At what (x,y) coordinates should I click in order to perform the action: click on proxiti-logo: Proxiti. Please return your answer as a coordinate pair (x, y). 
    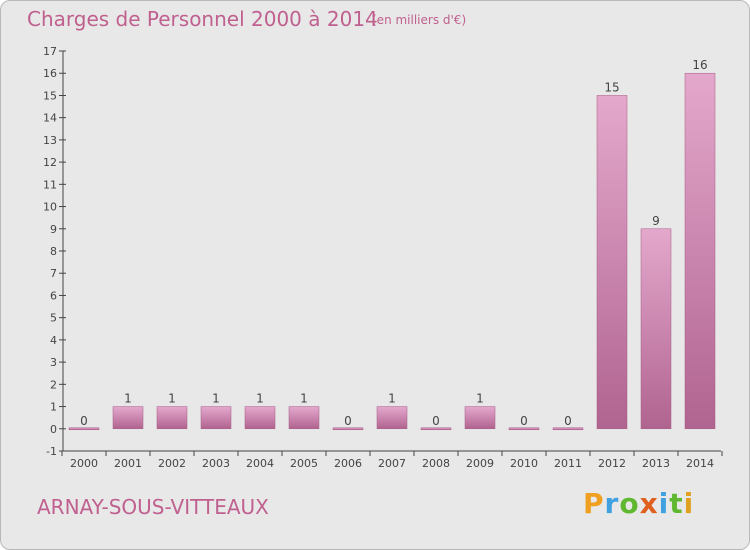
    Looking at the image, I should click on (638, 503).